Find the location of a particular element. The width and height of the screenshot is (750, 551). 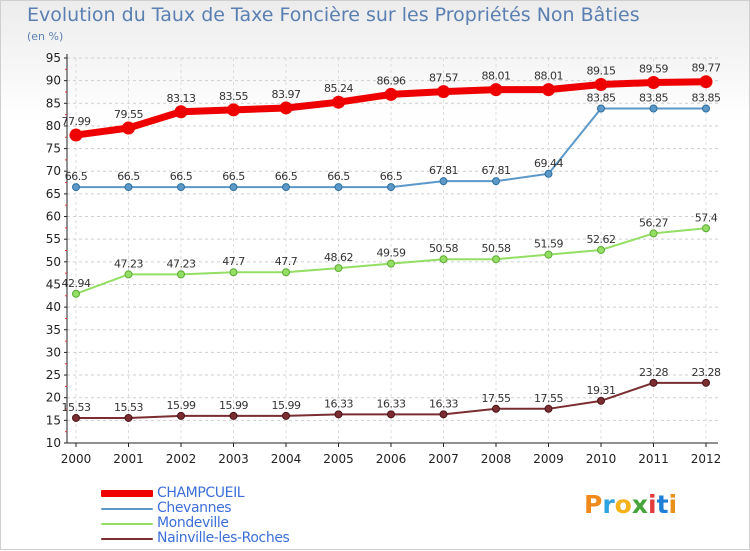

data-label: 17.55 is located at coordinates (496, 398).